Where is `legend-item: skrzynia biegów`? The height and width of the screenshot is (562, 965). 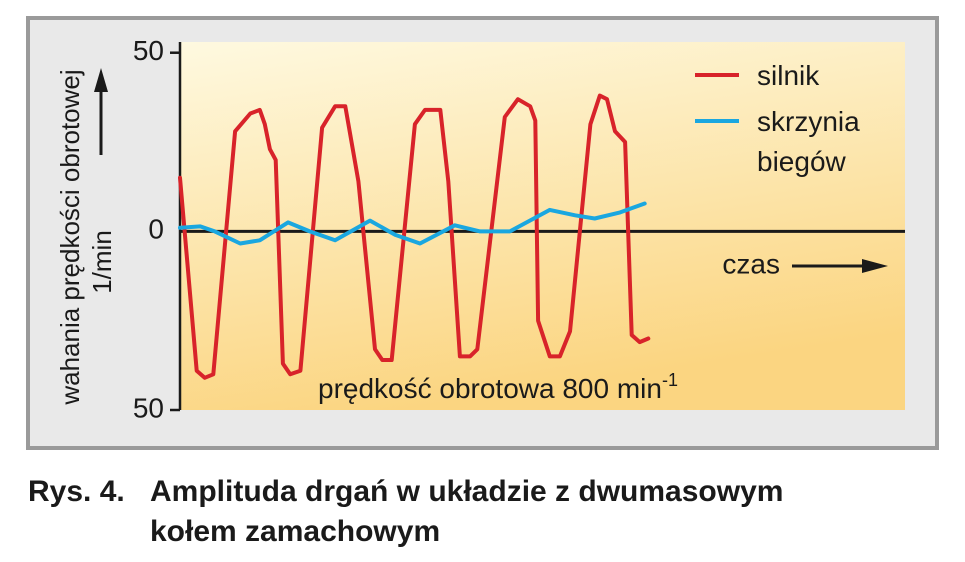 legend-item: skrzynia biegów is located at coordinates (795, 142).